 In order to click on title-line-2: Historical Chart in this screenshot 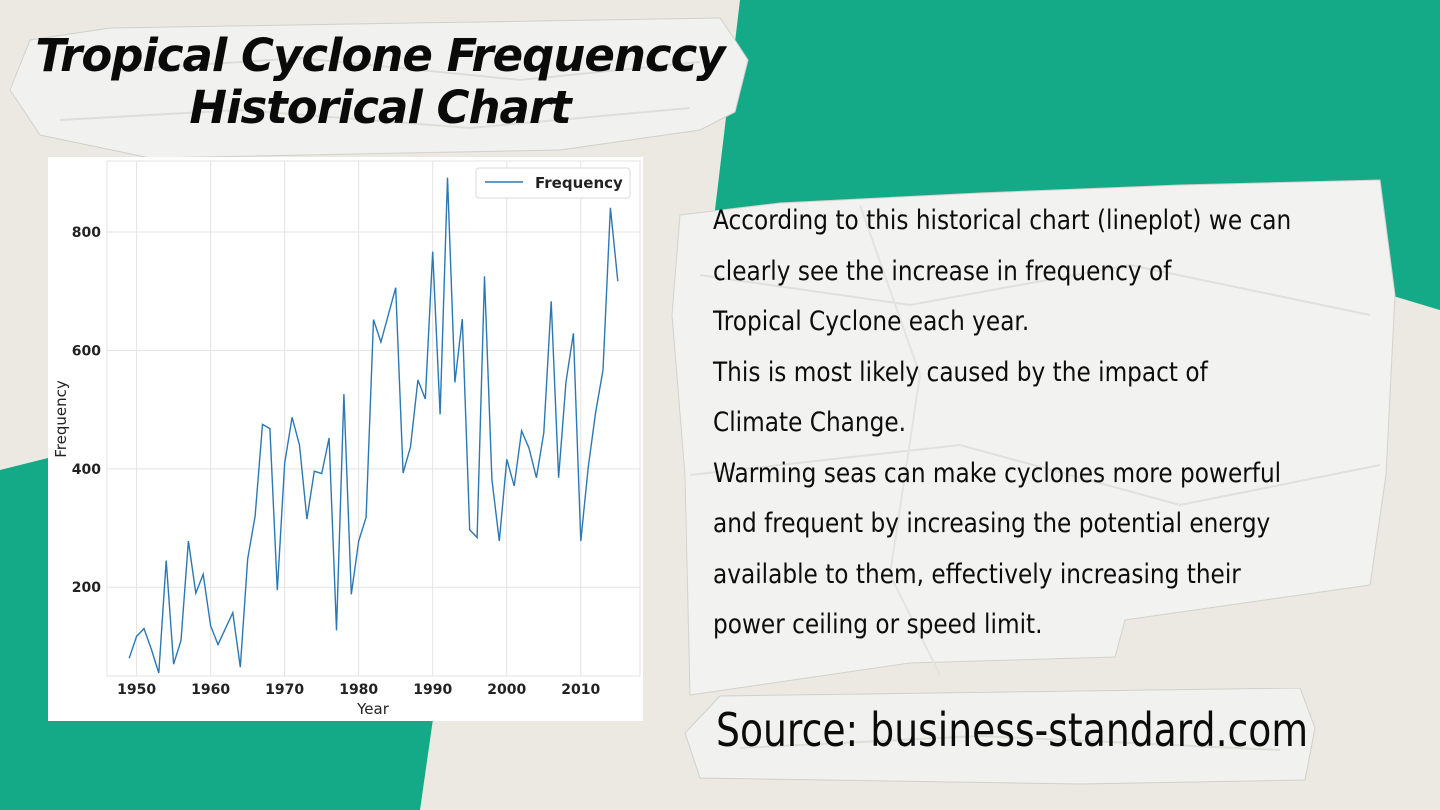, I will do `click(380, 107)`.